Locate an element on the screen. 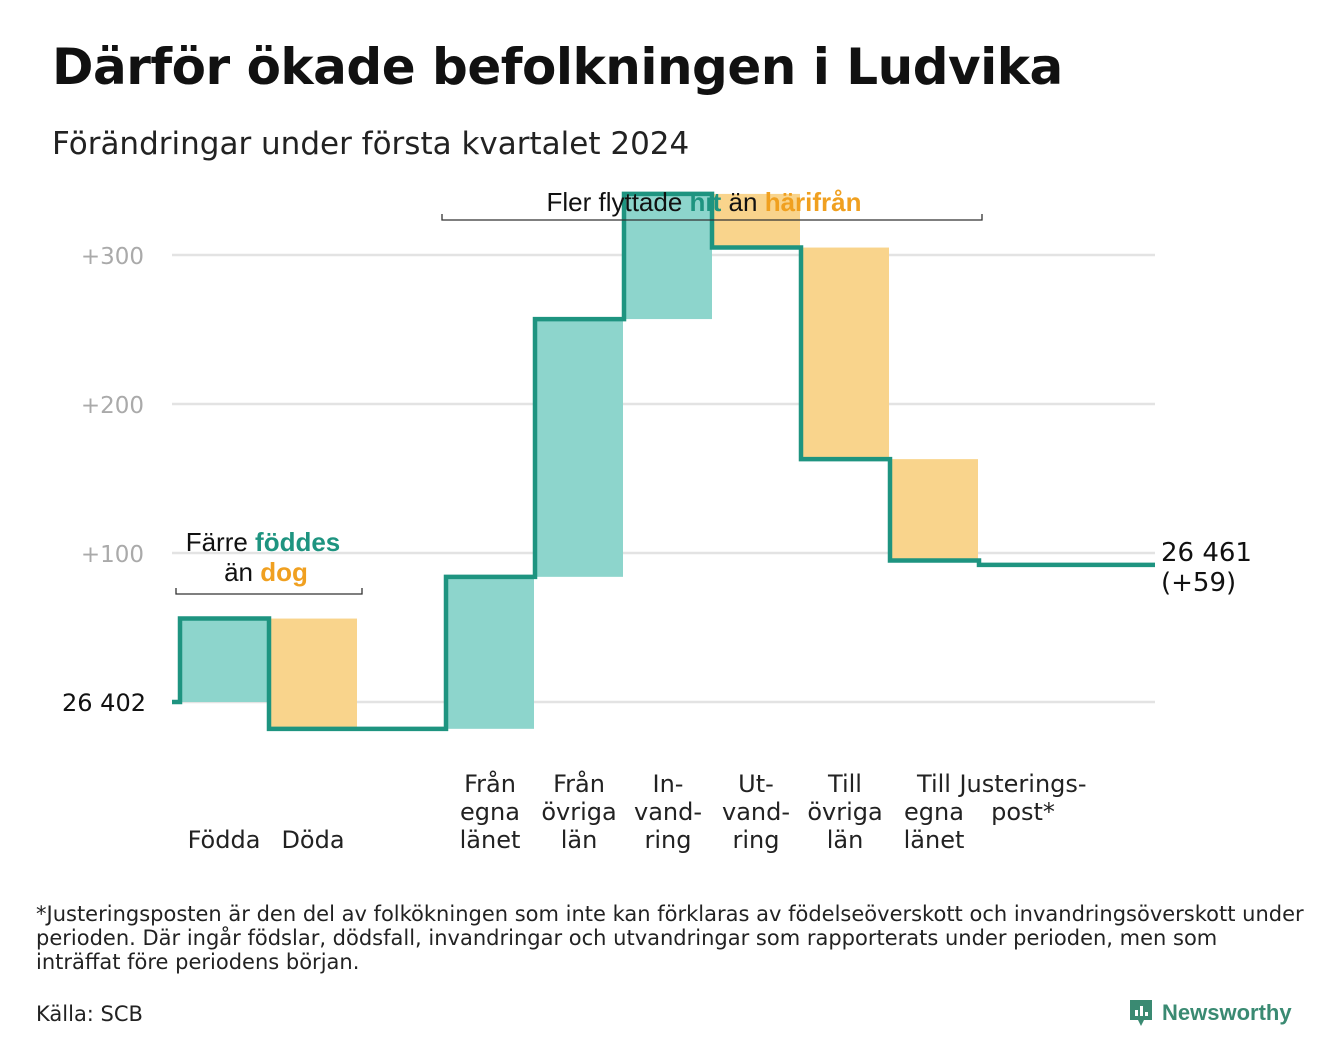 This screenshot has height=1060, width=1340. annotation-bracket-births-deaths is located at coordinates (269, 591).